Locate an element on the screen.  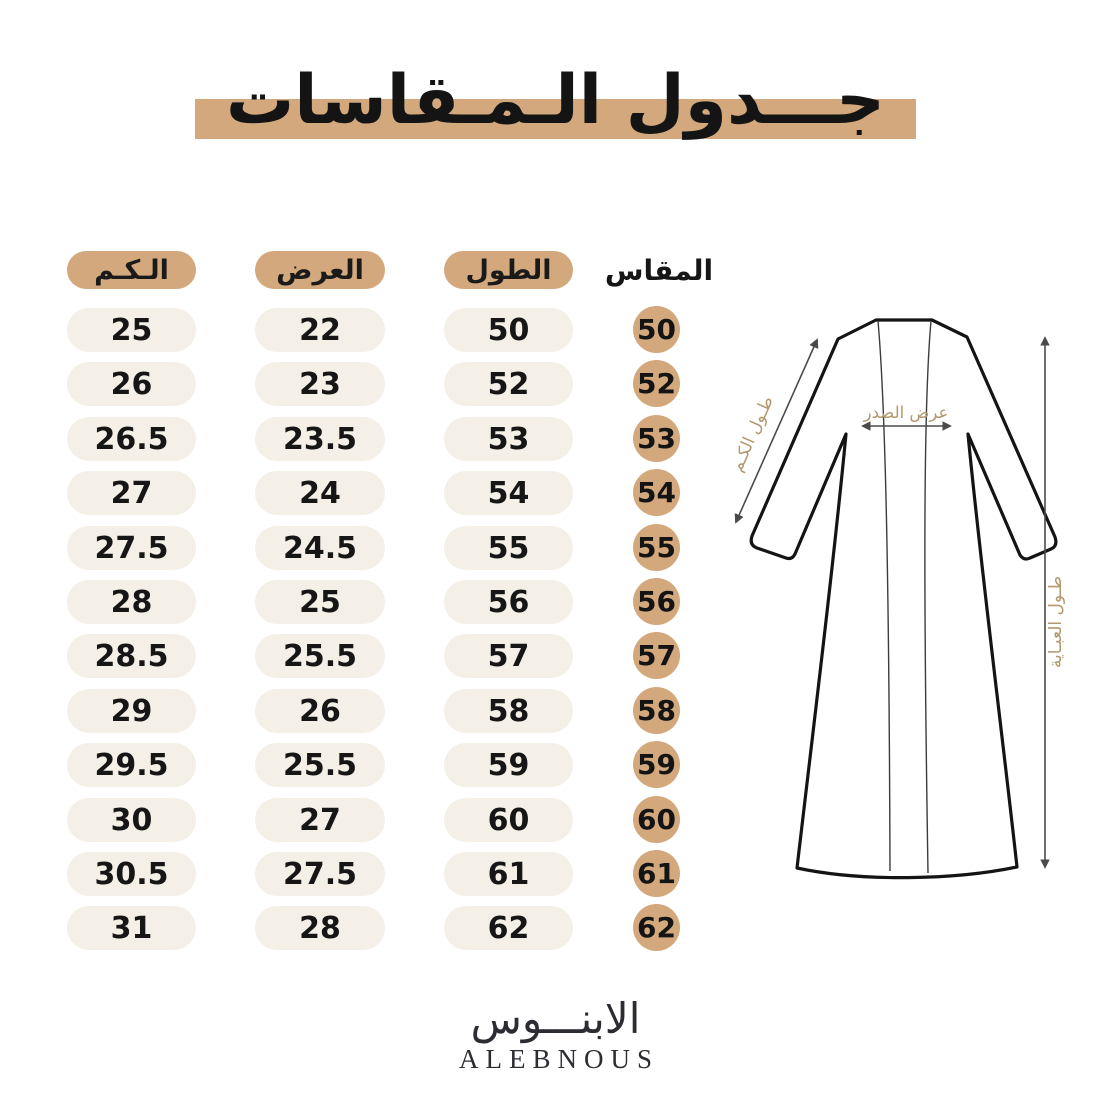
table-row: 26 23 52 52 is located at coordinates (555, 383).